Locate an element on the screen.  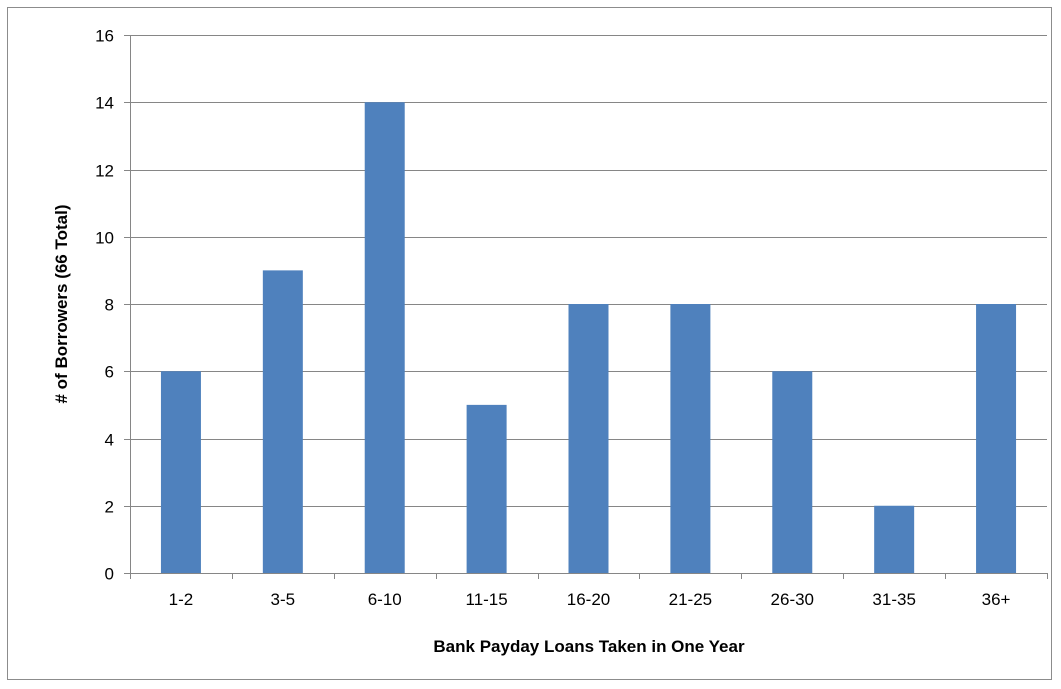
x-tick-label: 26-30 is located at coordinates (792, 599).